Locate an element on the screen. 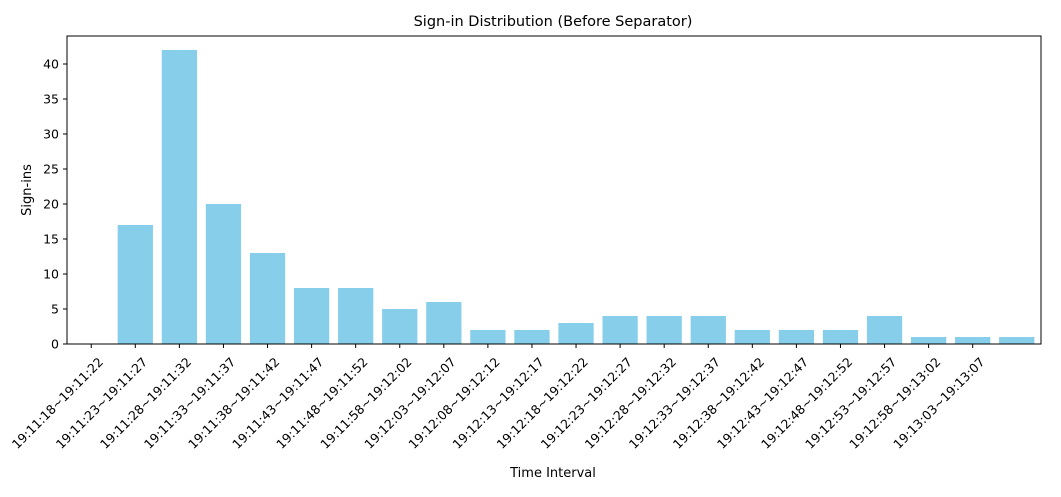  y-tick-label: 40 is located at coordinates (51, 64).